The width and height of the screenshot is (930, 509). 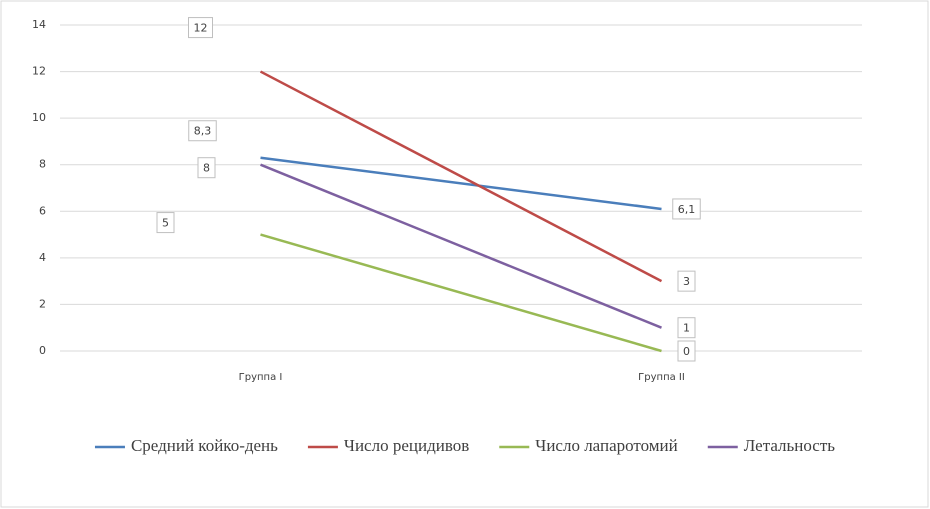 I want to click on data-label: 1, so click(x=686, y=328).